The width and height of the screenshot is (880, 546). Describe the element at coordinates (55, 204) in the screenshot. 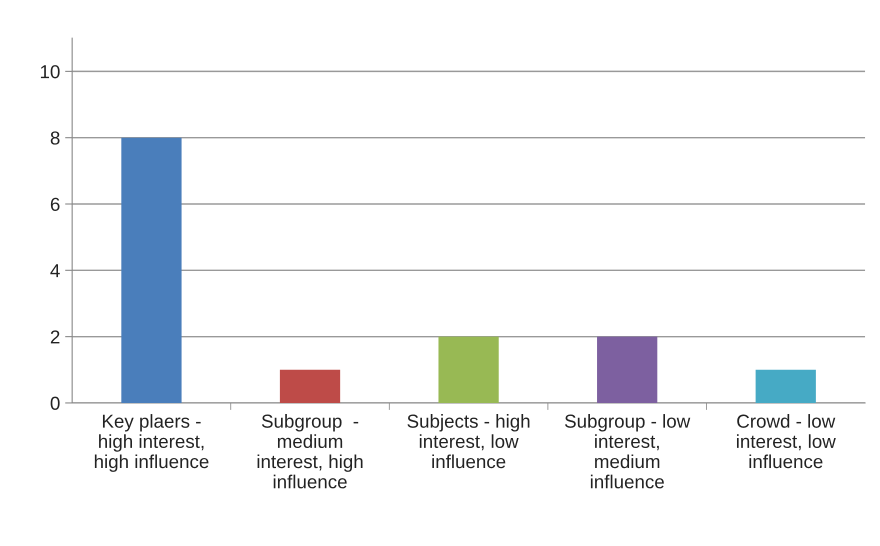

I see `y-tick-label: 6` at that location.